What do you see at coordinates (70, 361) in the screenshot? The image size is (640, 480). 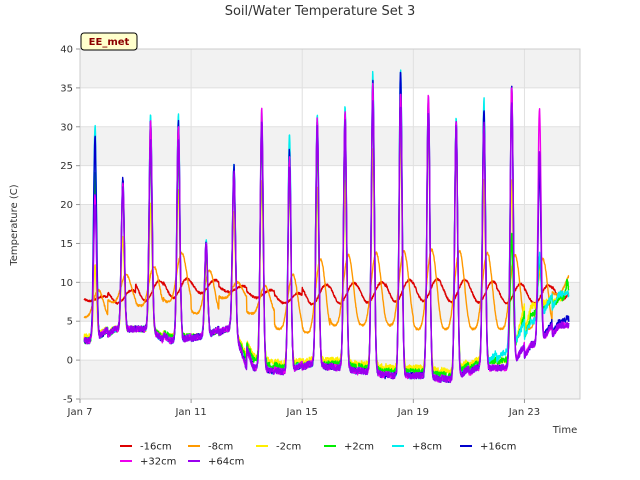 I see `y-tick-label: 0` at bounding box center [70, 361].